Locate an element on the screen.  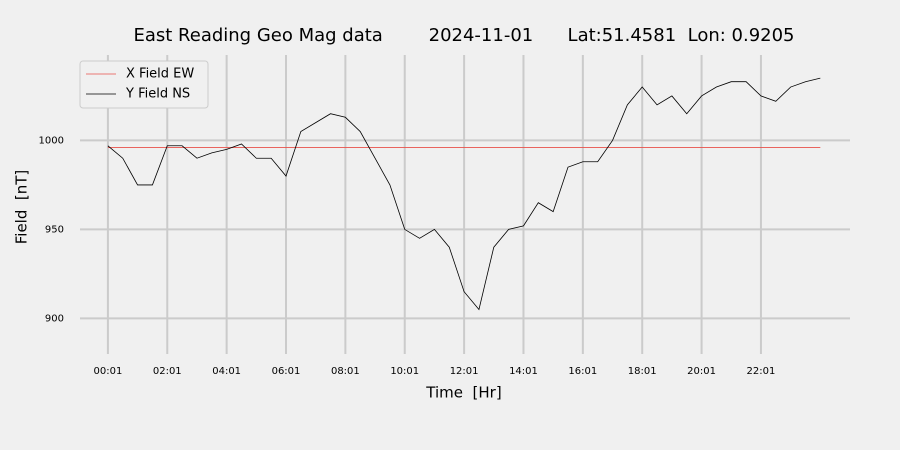
x-tick-label: 10:01 is located at coordinates (404, 371).